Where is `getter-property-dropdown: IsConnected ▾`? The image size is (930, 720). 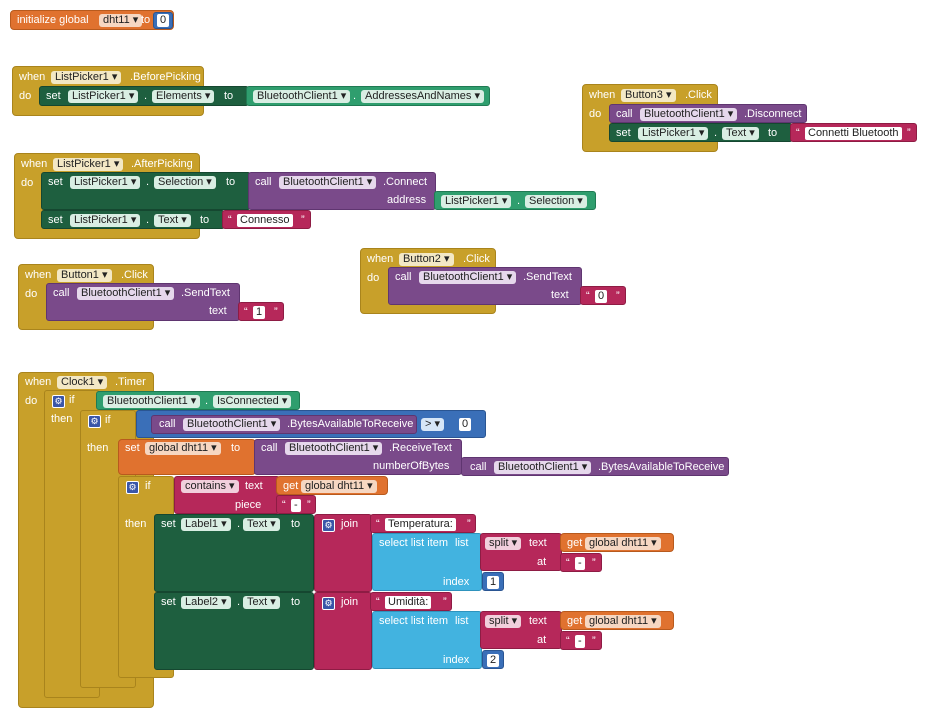
getter-property-dropdown: IsConnected ▾ is located at coordinates (252, 401).